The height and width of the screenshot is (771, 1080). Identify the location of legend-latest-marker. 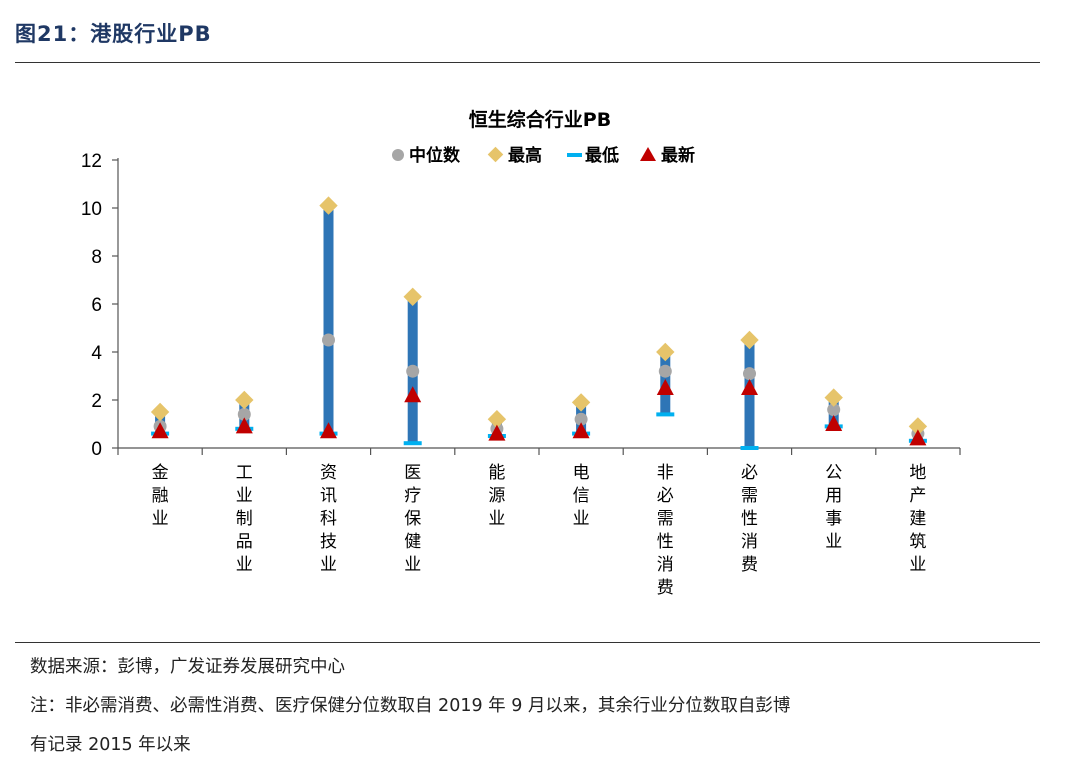
(648, 154).